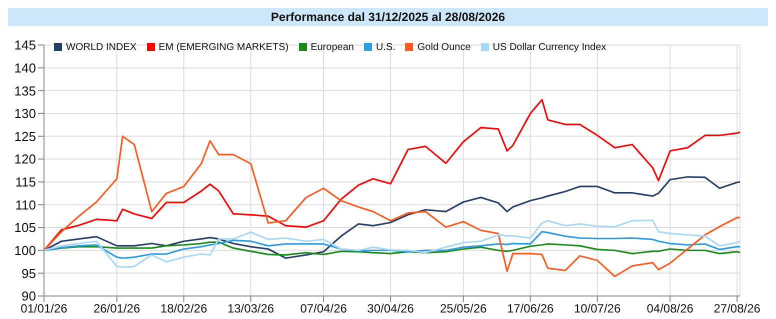  What do you see at coordinates (25, 182) in the screenshot?
I see `y-tick-label: 115` at bounding box center [25, 182].